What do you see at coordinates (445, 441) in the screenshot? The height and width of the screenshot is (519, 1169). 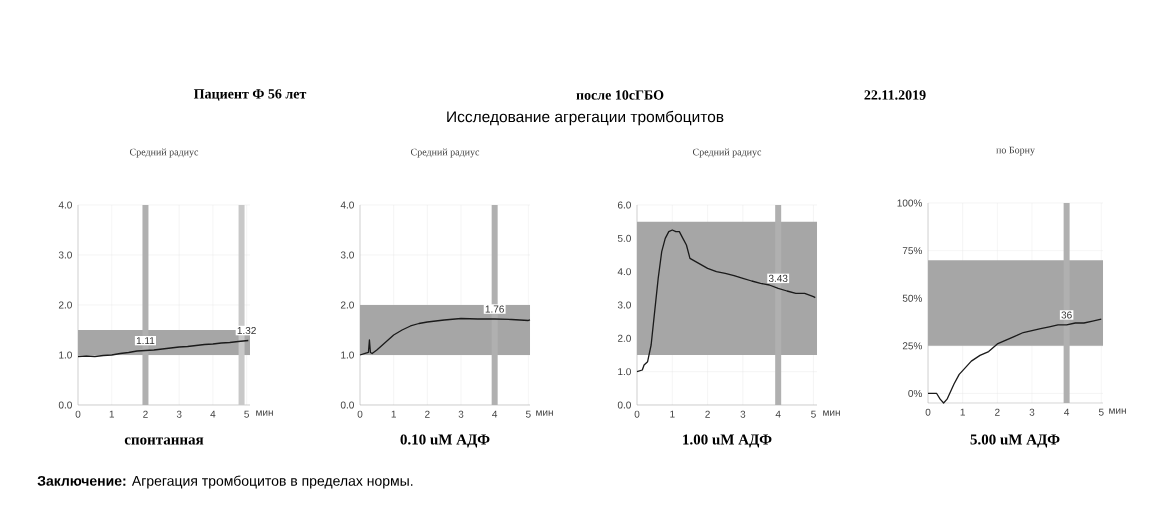 I see `text: 0.10 uM АДФ` at bounding box center [445, 441].